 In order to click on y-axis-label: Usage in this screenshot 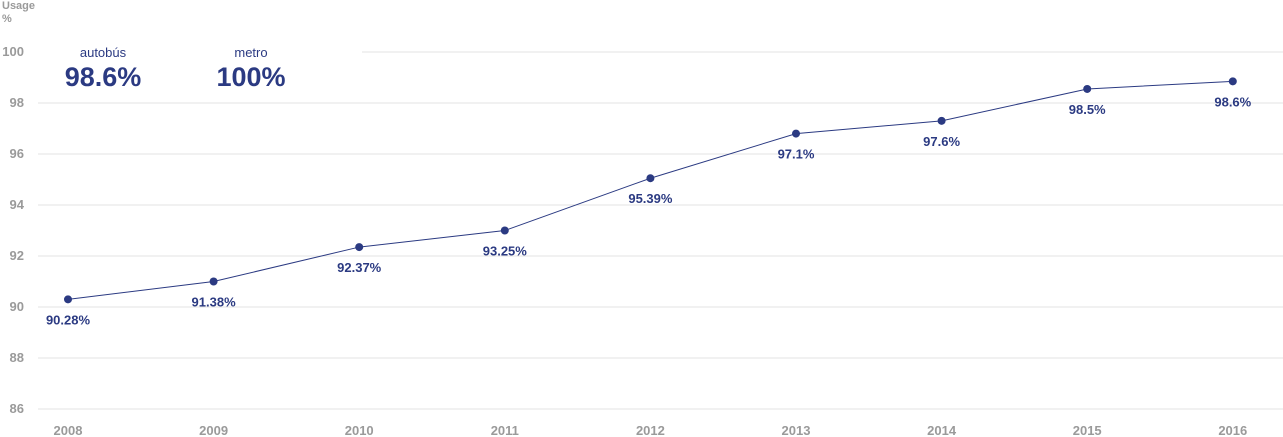, I will do `click(19, 6)`.